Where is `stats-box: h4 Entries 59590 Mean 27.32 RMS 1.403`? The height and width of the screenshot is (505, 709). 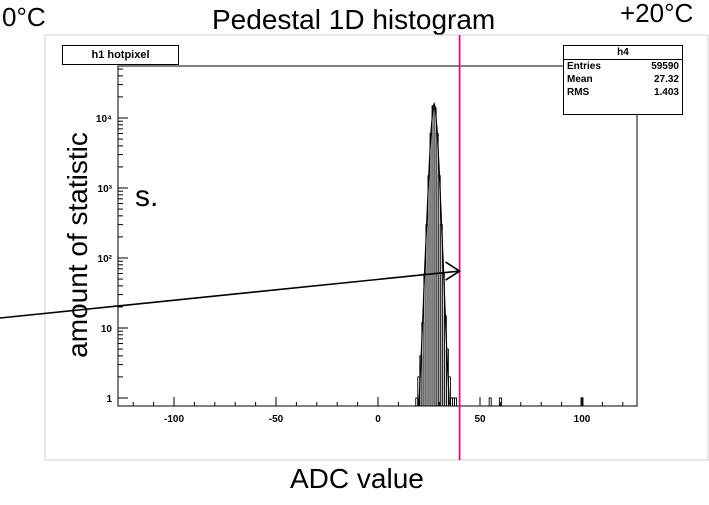
stats-box: h4 Entries 59590 Mean 27.32 RMS 1.403 is located at coordinates (623, 80).